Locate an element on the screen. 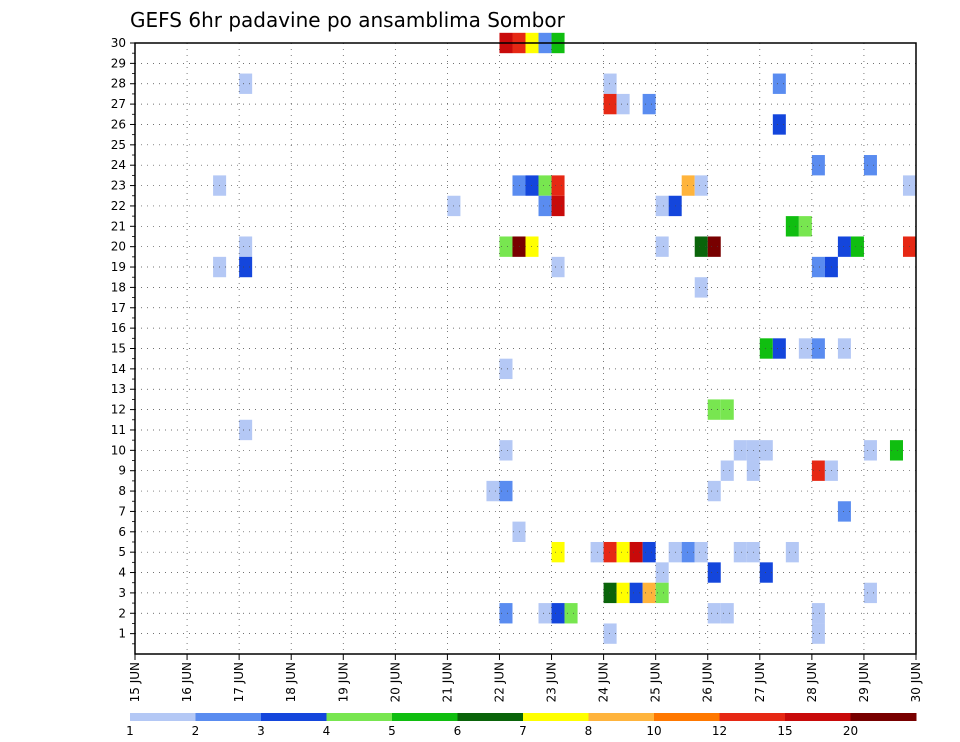  legend-label: 20 is located at coordinates (850, 731).